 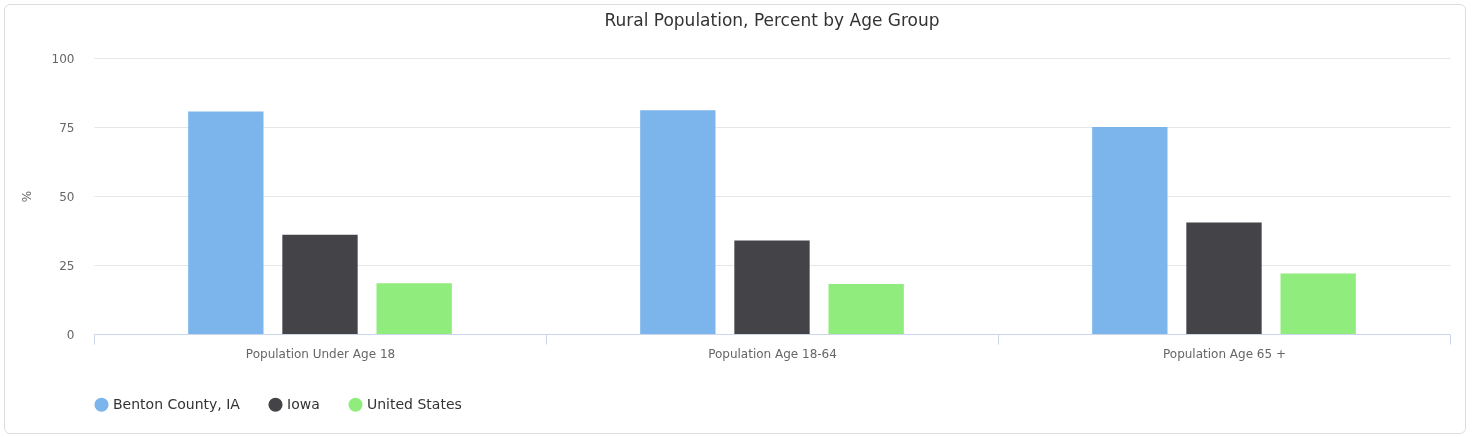 What do you see at coordinates (67, 196) in the screenshot?
I see `y-tick-label: 50` at bounding box center [67, 196].